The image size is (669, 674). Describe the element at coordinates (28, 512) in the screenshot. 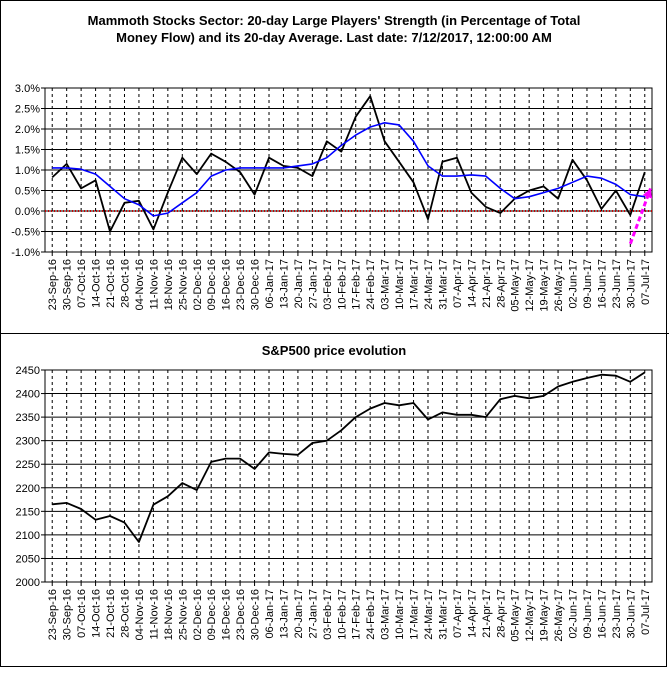

I see `y-tick-label: 2150` at that location.